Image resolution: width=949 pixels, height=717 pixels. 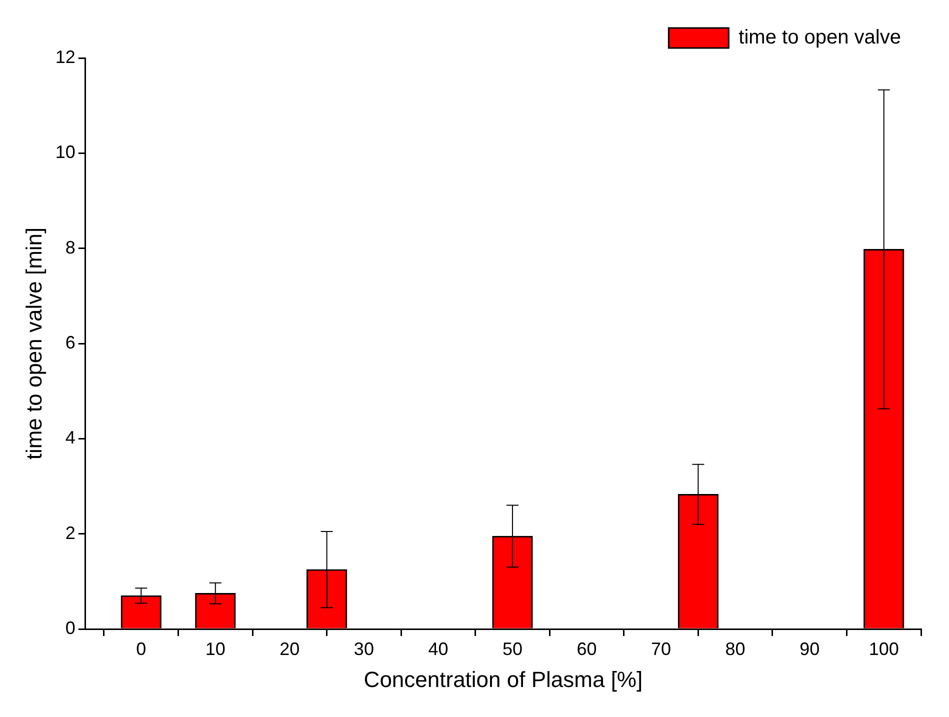 I want to click on x-tick-label: 60, so click(x=586, y=648).